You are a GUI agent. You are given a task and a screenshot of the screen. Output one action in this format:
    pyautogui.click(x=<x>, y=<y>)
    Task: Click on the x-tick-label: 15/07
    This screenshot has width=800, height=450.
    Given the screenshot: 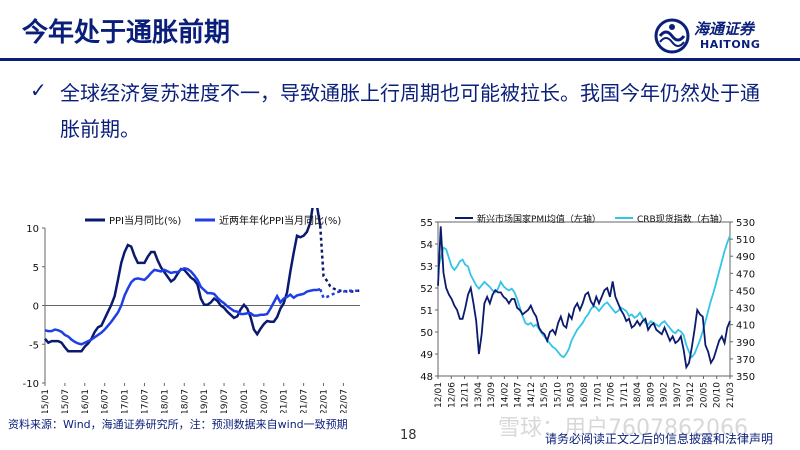 What is the action you would take?
    pyautogui.click(x=66, y=401)
    